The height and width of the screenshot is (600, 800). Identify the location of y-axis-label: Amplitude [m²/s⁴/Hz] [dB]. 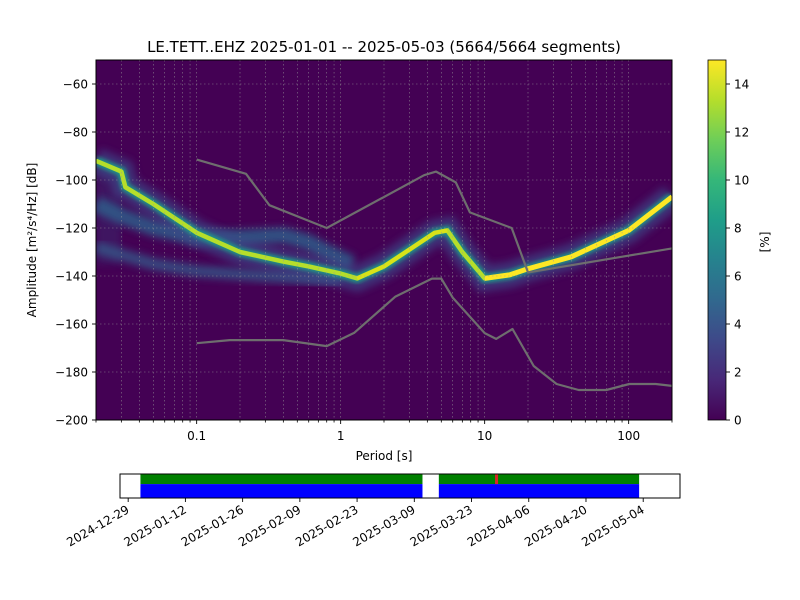
(32, 240).